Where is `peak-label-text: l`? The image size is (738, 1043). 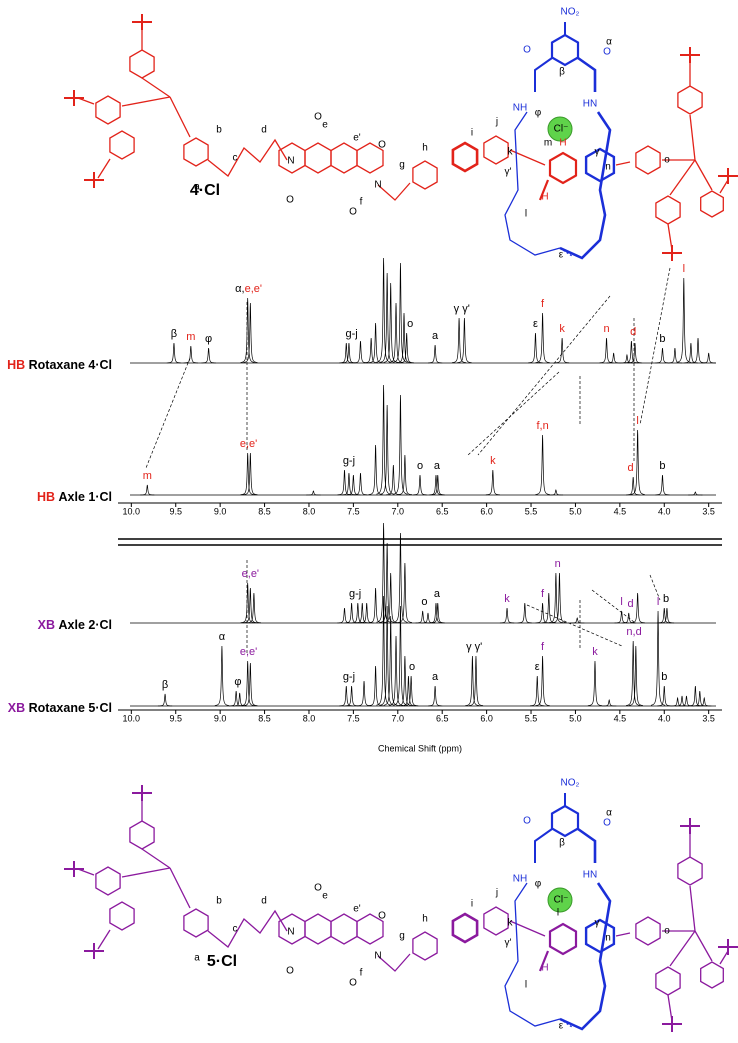
peak-label-text: l is located at coordinates (621, 602).